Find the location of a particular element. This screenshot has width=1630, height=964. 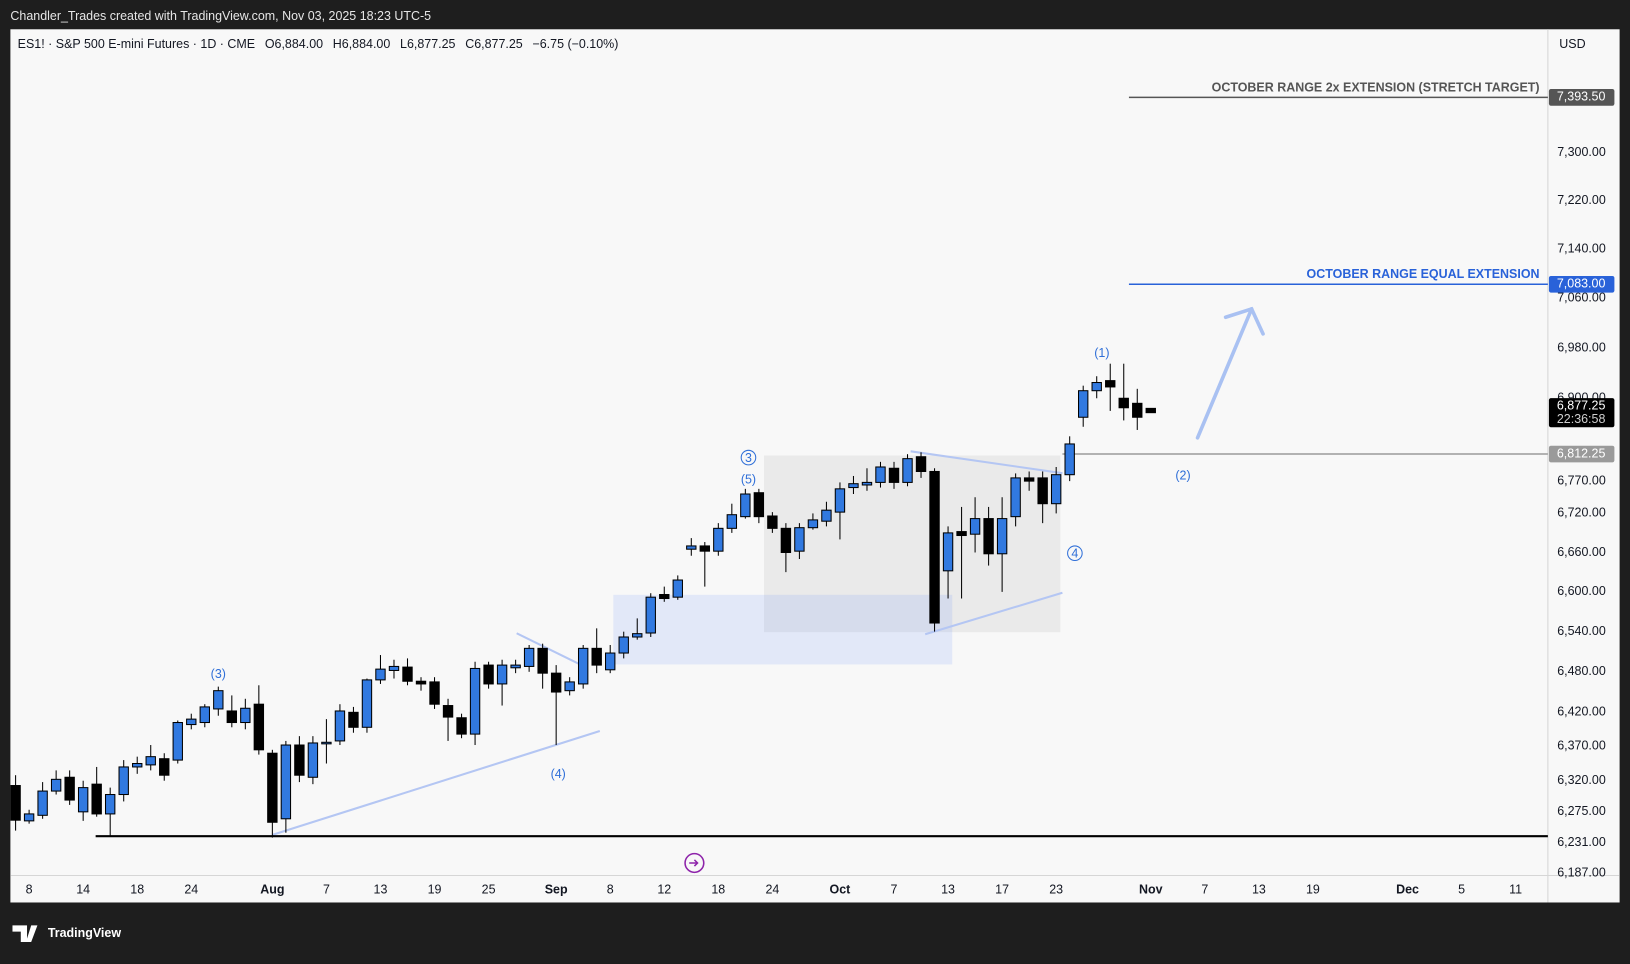

ohlc-close: C6,877.25 is located at coordinates (494, 44).